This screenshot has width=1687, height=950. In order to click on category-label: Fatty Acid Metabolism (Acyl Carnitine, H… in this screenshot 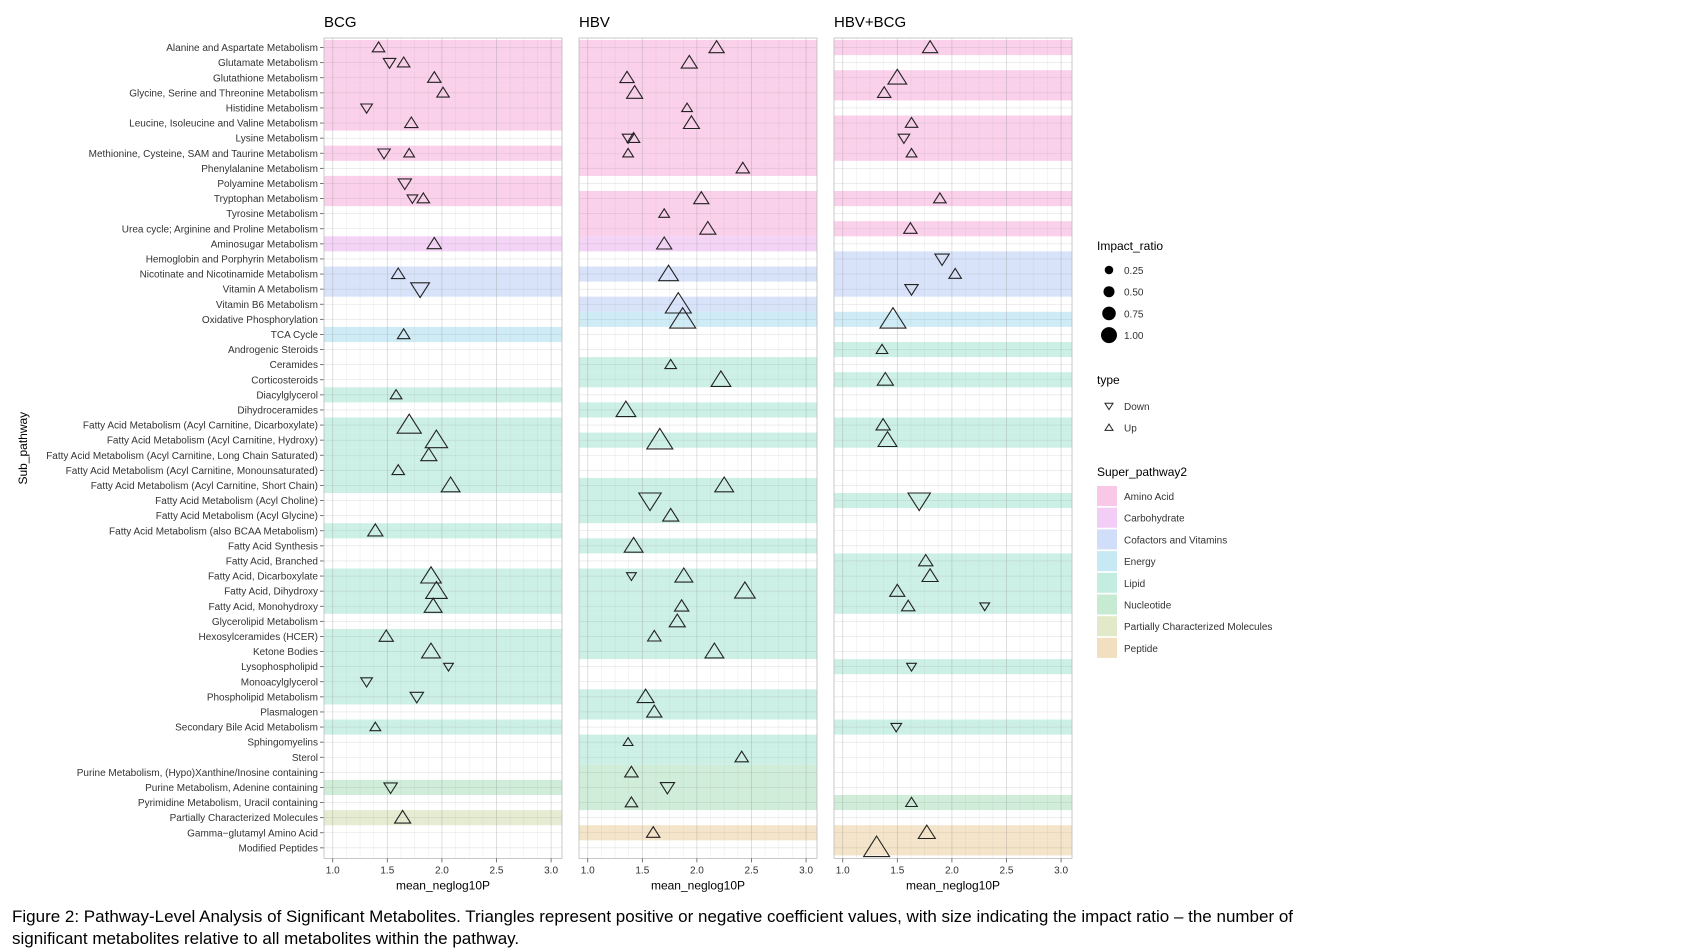, I will do `click(212, 441)`.